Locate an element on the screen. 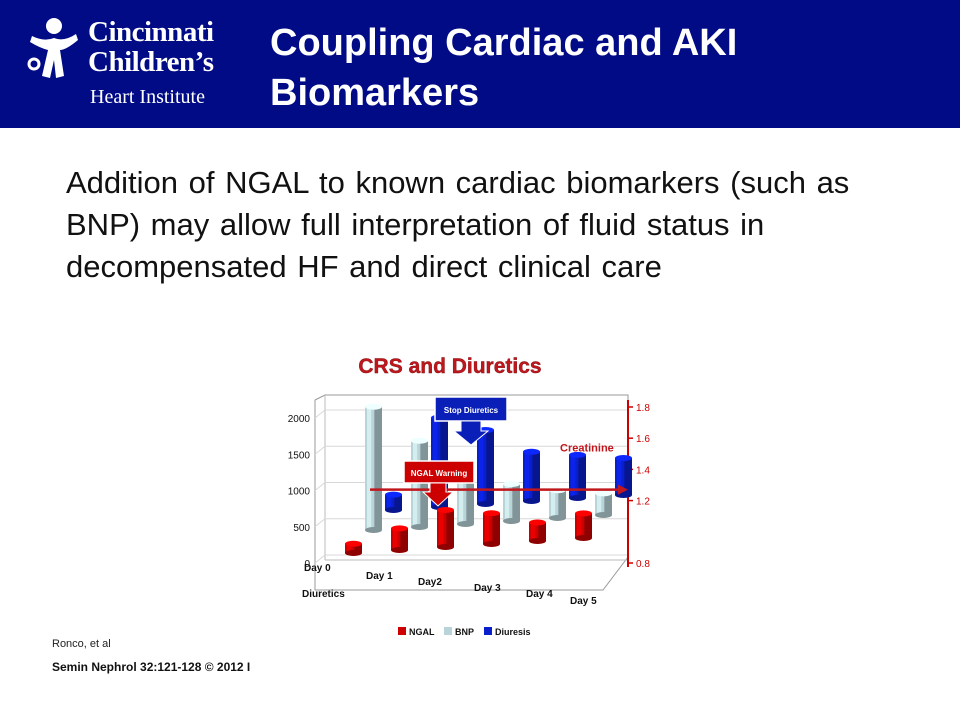  right-axis-tick-label: 1.4 is located at coordinates (643, 470).